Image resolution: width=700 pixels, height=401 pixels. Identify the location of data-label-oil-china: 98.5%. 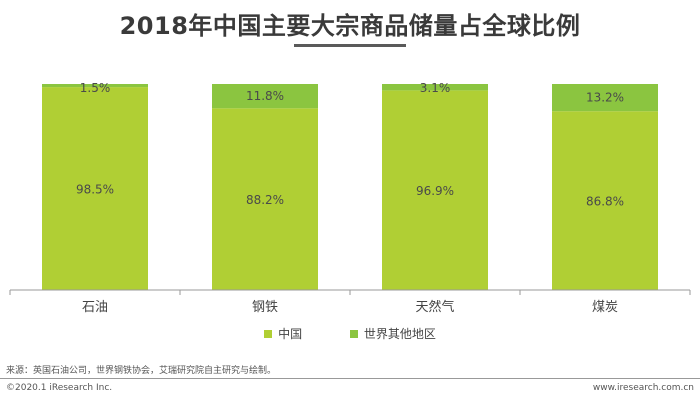
(95, 190).